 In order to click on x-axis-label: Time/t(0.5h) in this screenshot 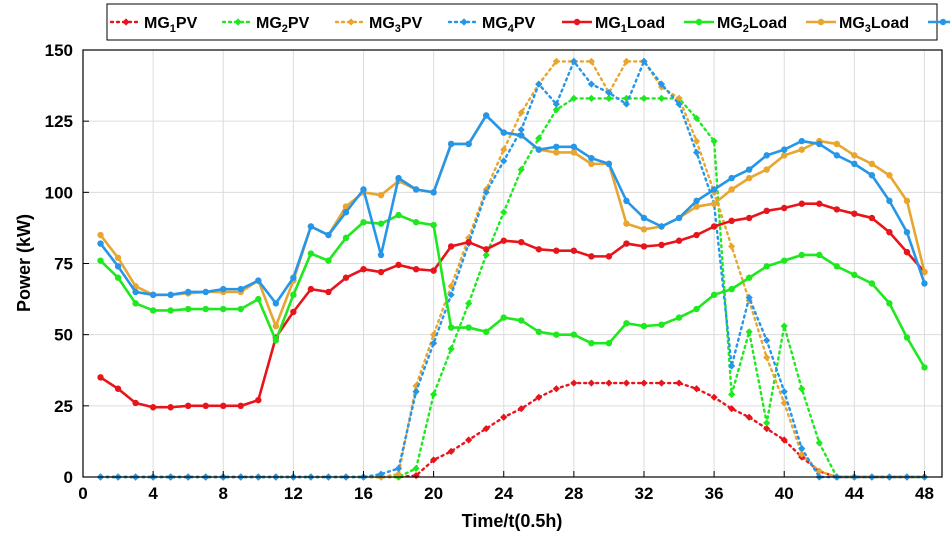, I will do `click(512, 521)`.